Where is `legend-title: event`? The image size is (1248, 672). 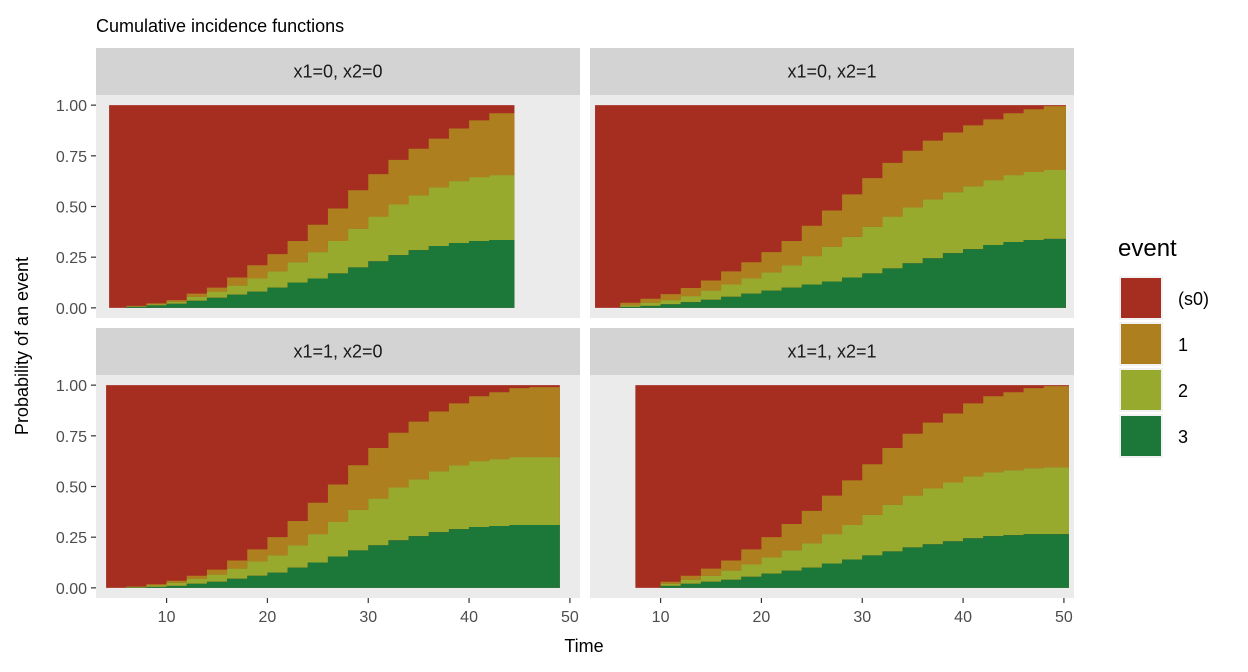 legend-title: event is located at coordinates (1147, 248).